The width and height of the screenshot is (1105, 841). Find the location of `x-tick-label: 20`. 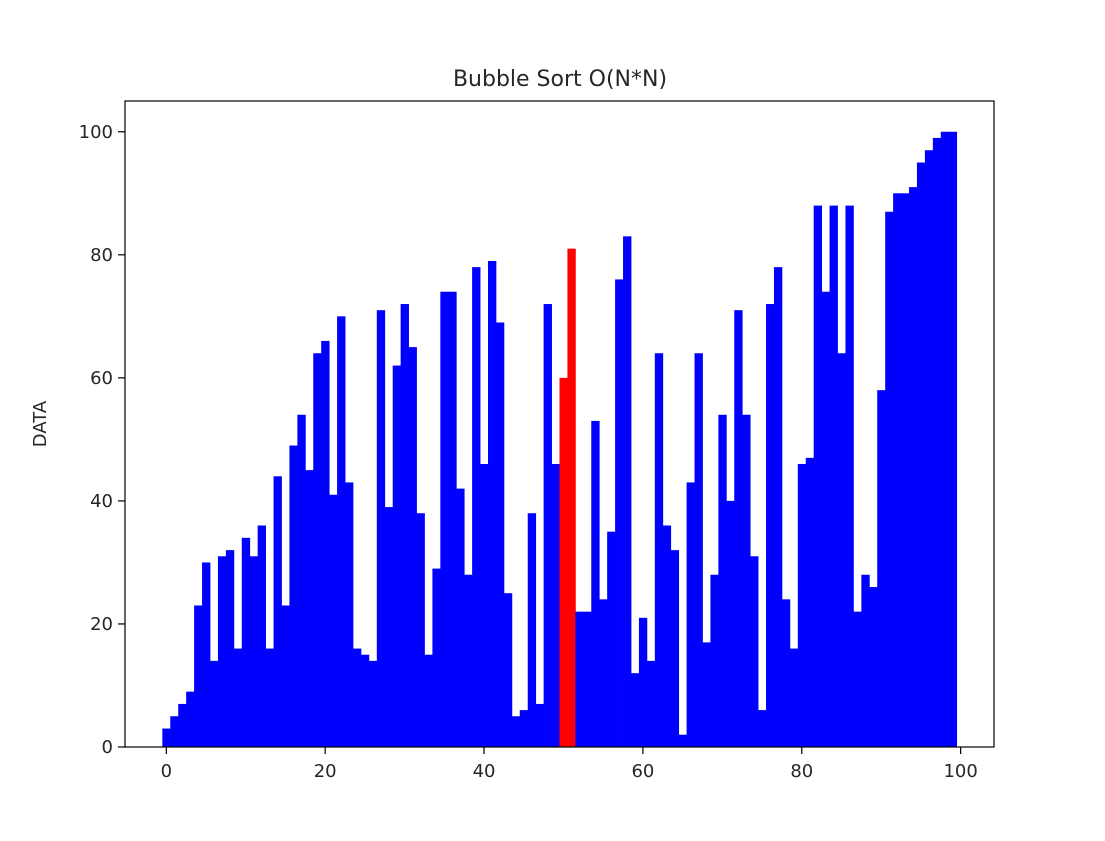

x-tick-label: 20 is located at coordinates (325, 771).